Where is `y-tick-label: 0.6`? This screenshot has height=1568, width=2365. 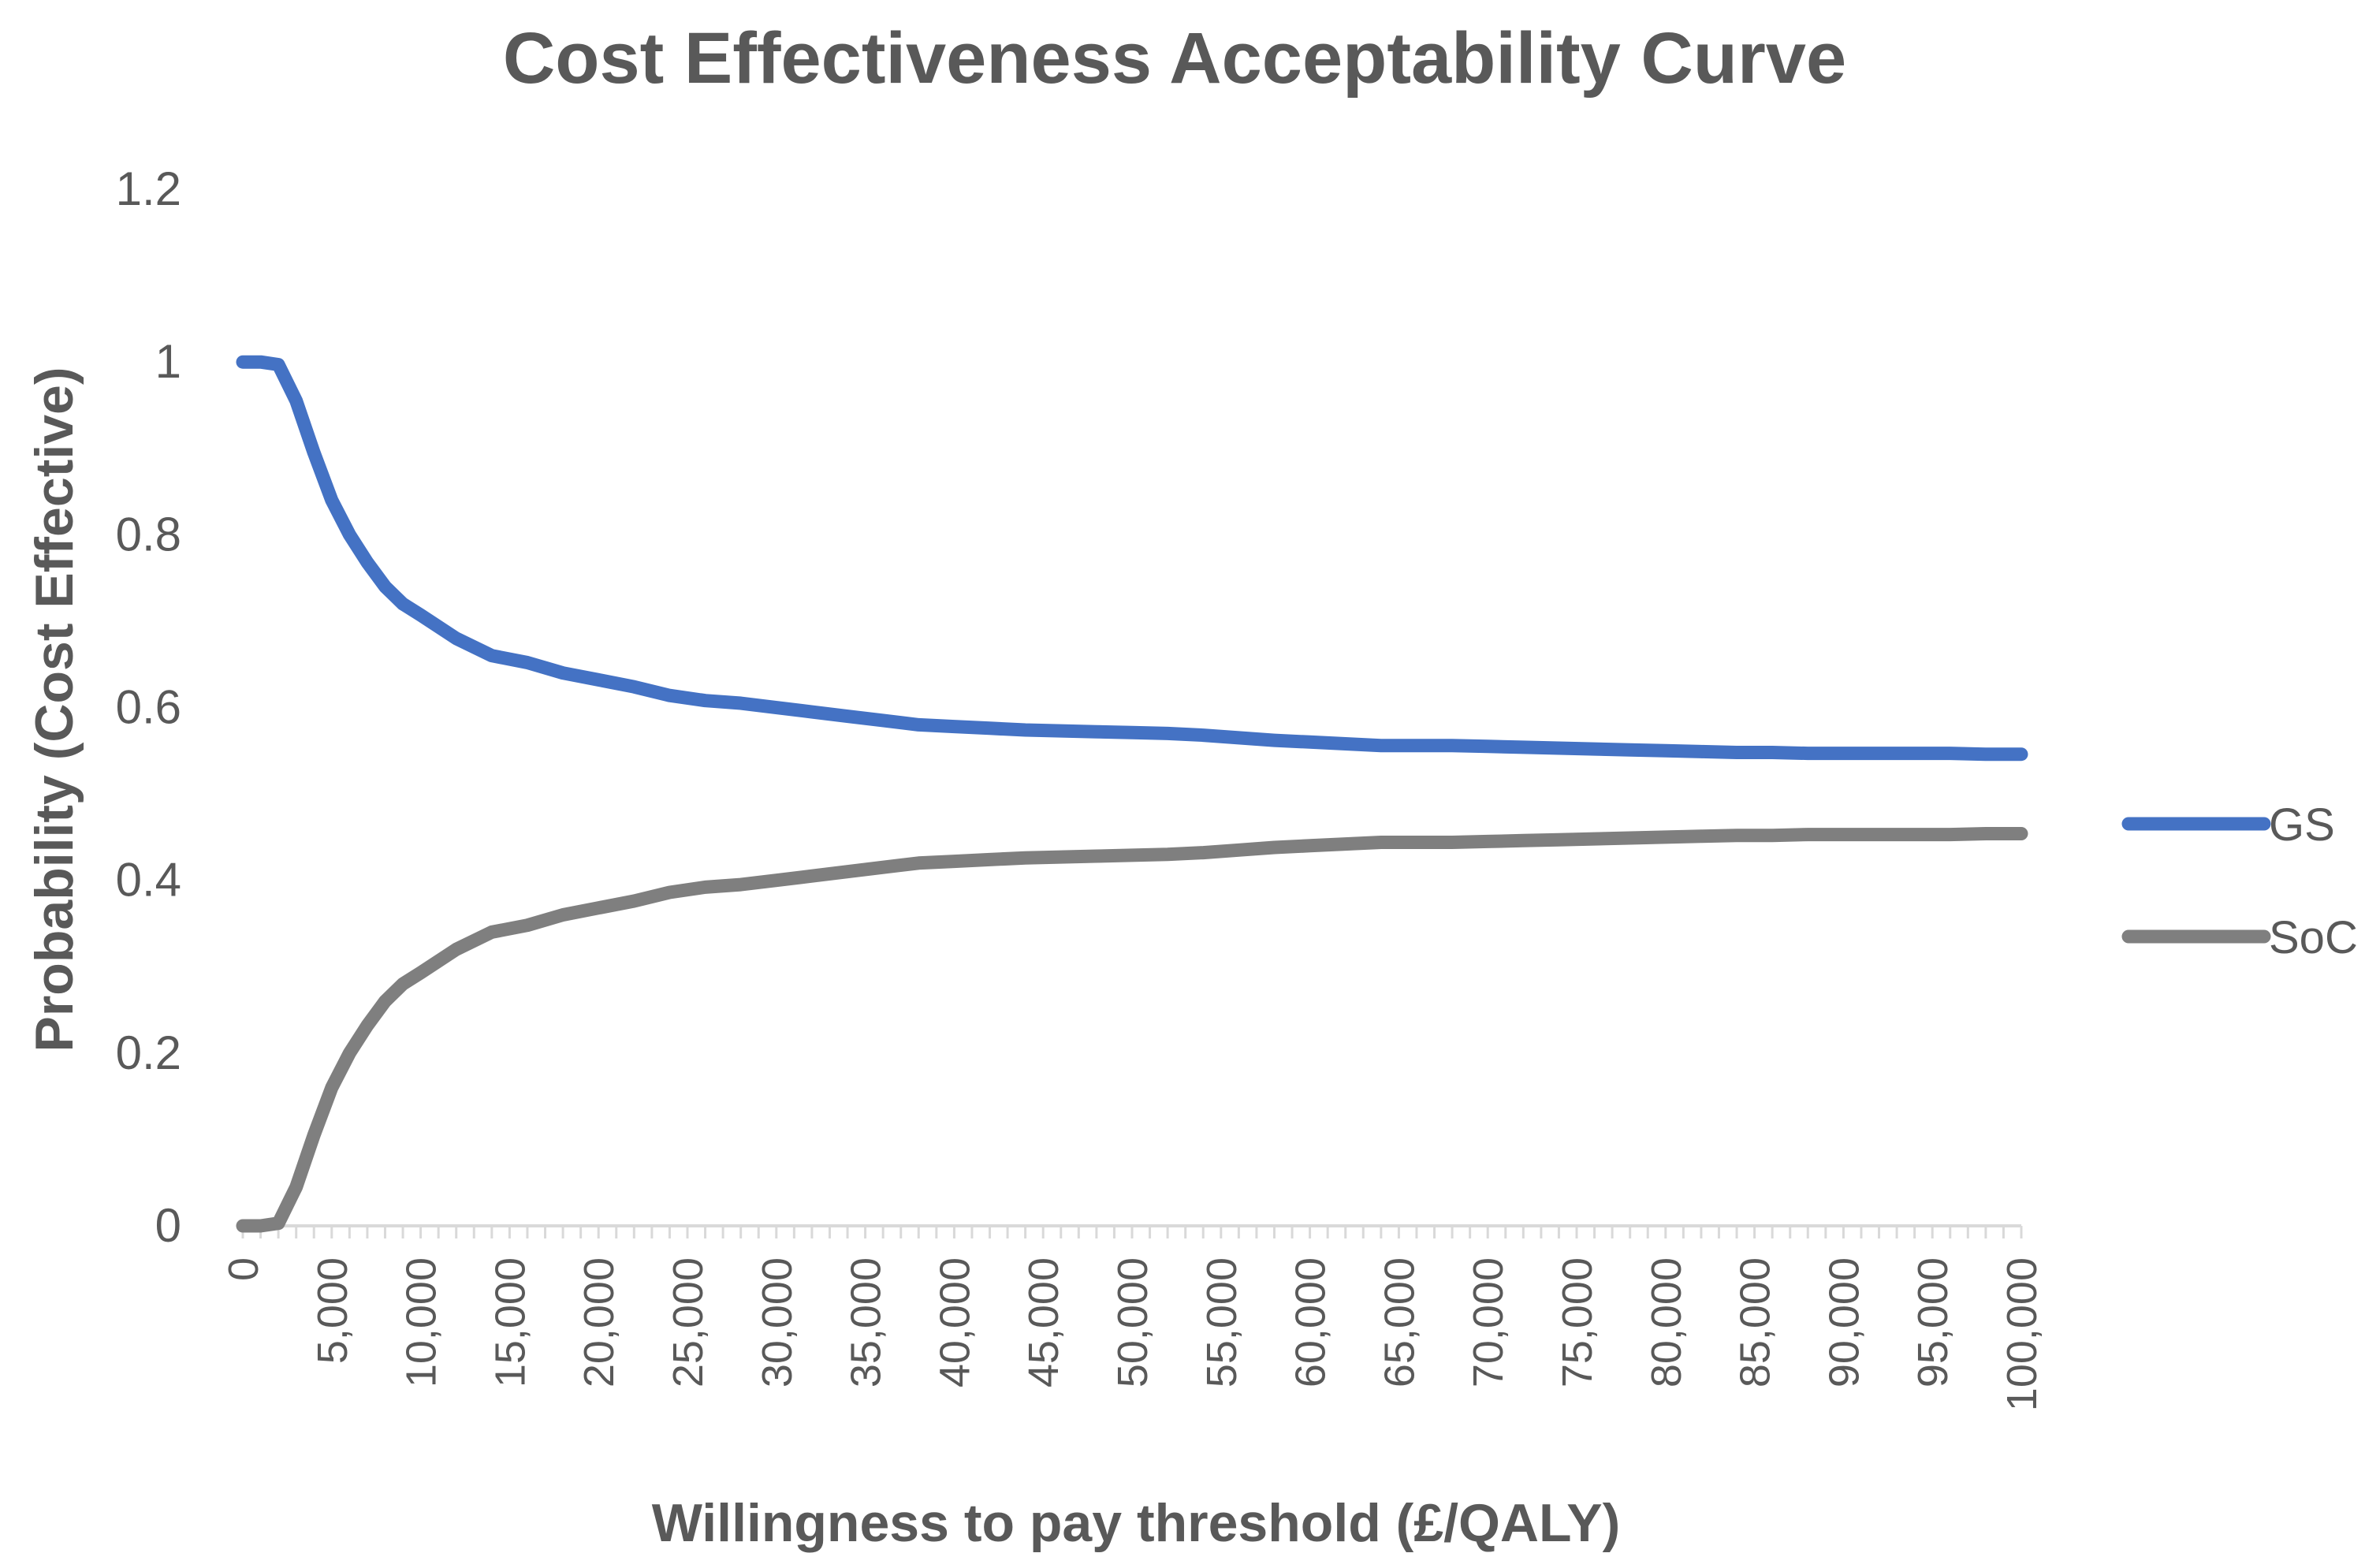
y-tick-label: 0.6 is located at coordinates (148, 707).